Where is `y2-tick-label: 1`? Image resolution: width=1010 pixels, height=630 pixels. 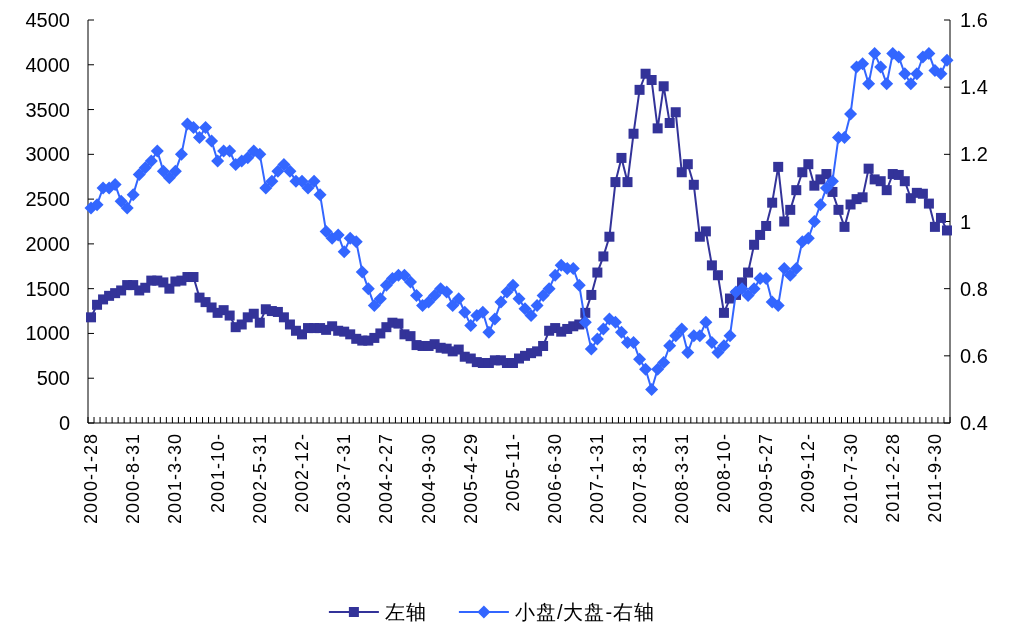
y2-tick-label: 1 is located at coordinates (966, 221).